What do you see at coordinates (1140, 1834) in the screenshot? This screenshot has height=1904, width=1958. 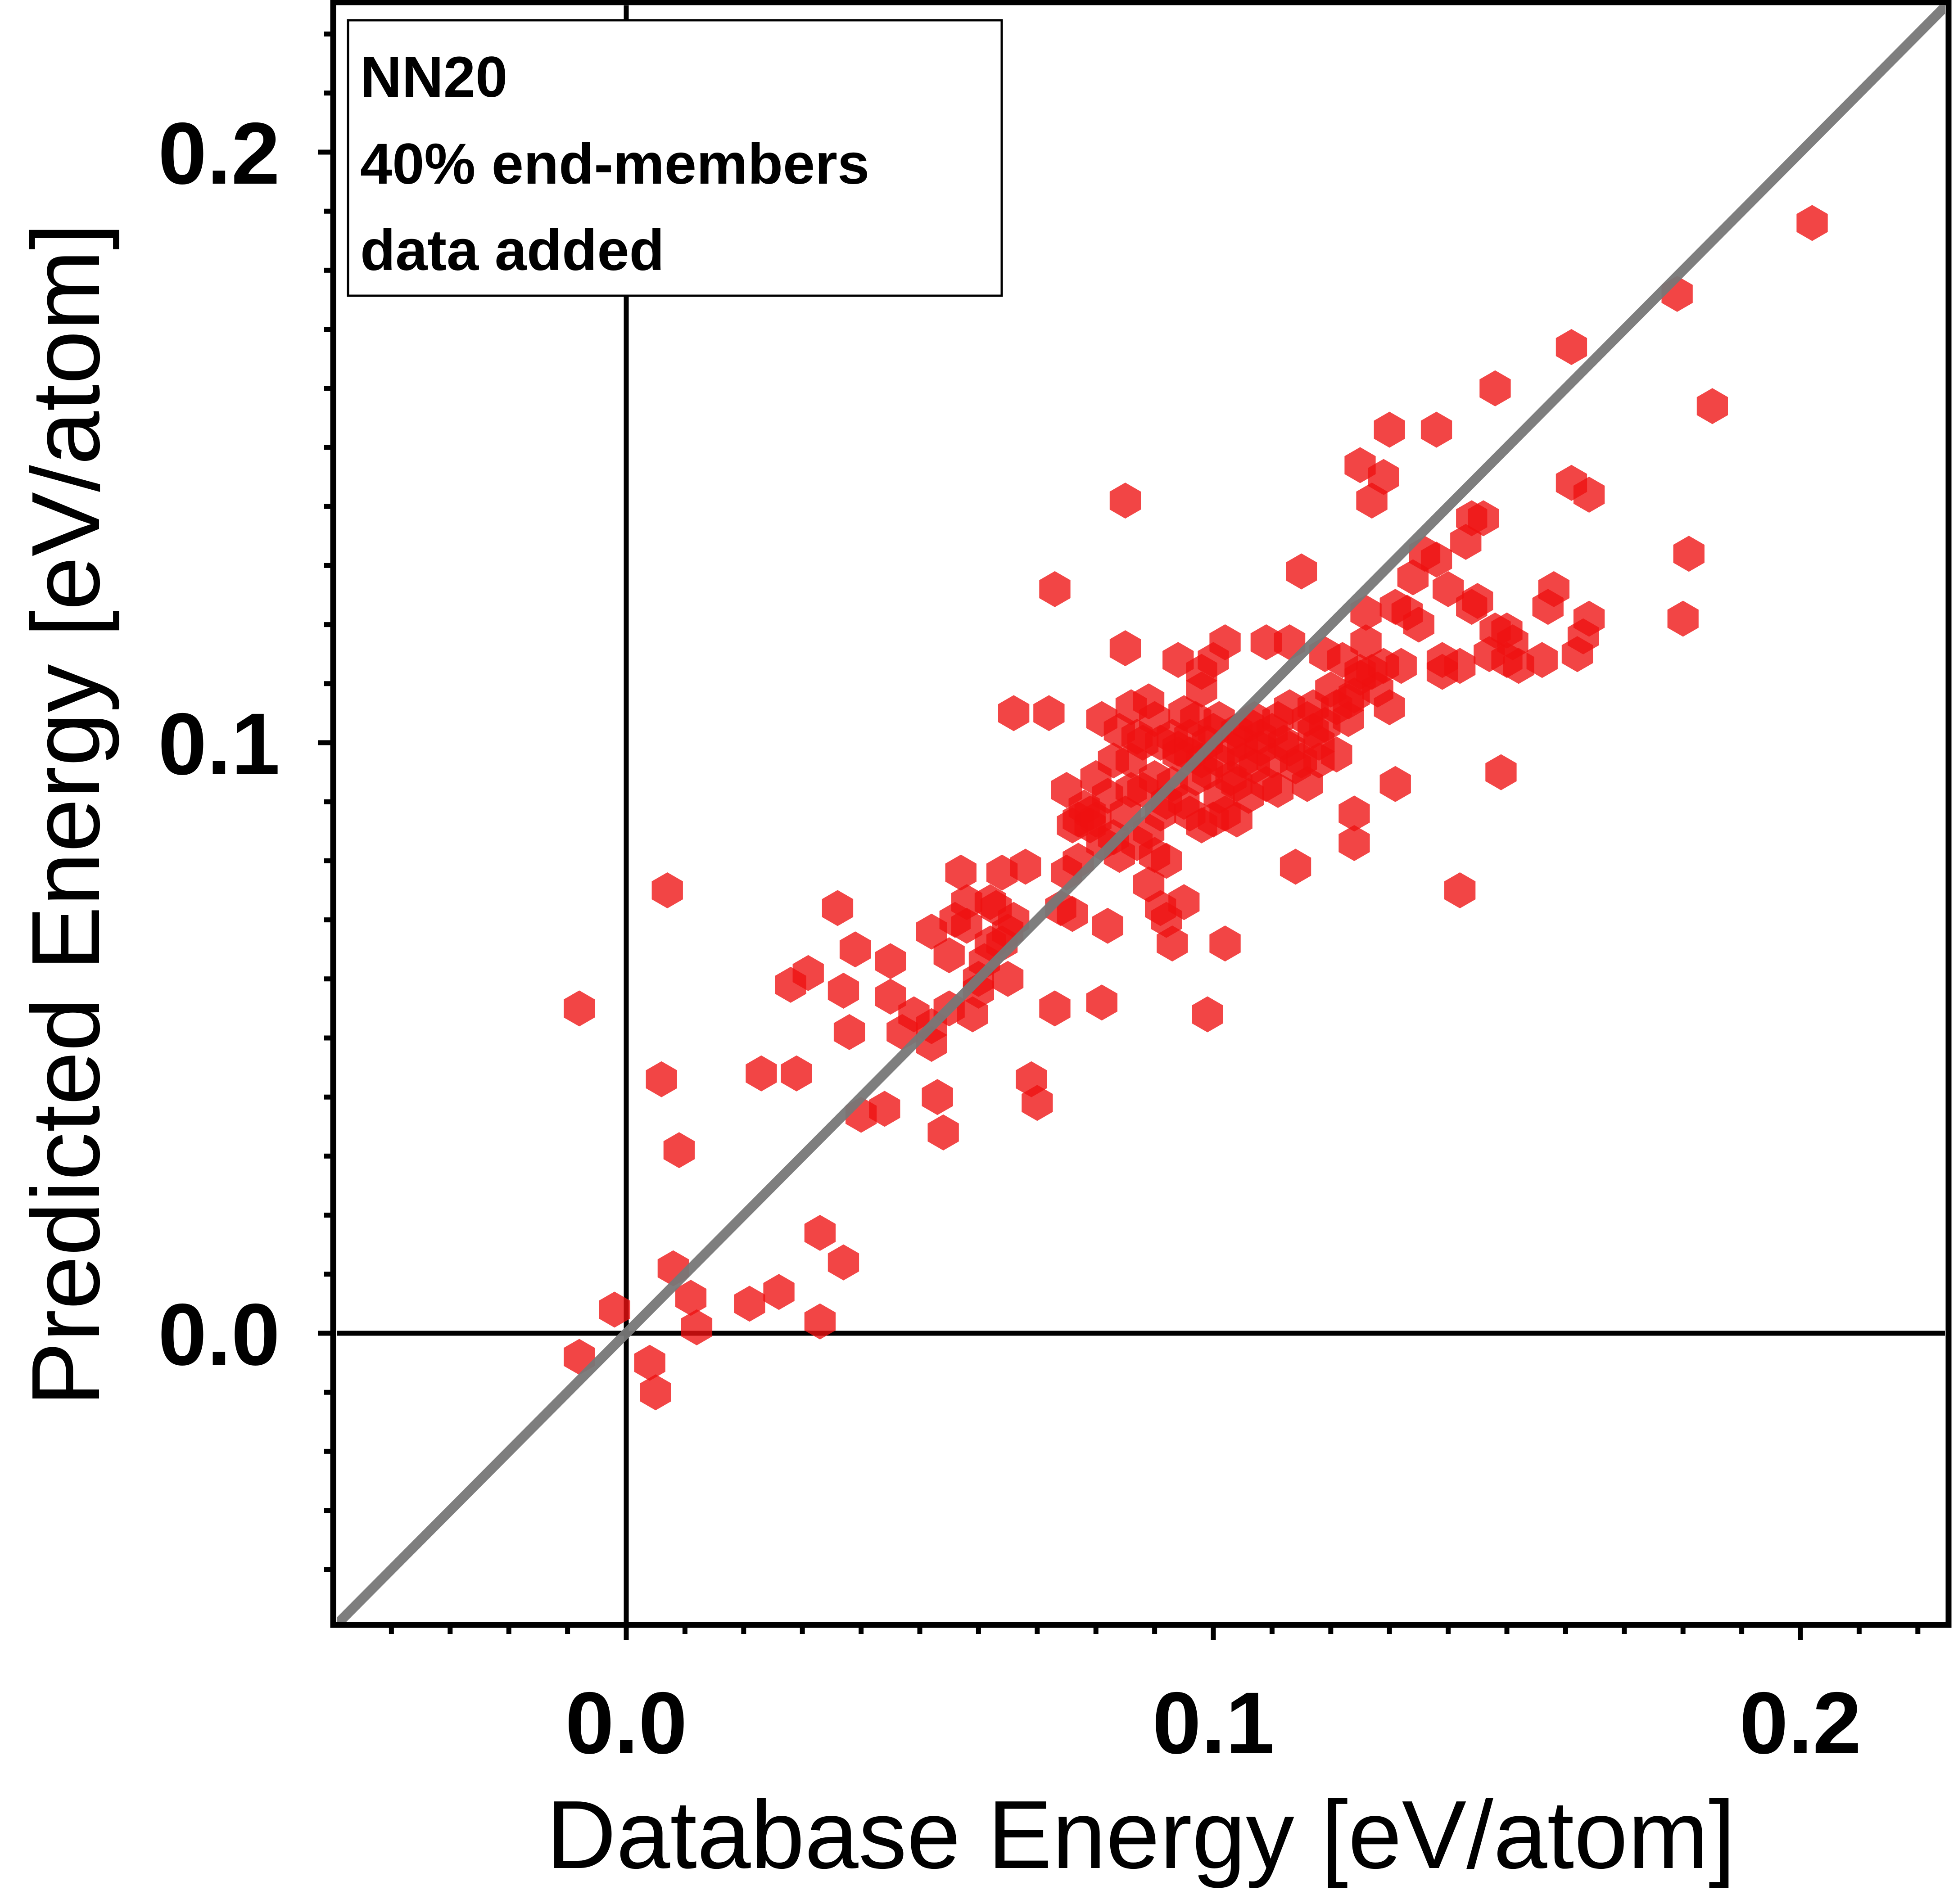 I see `x-axis-title: Database Energy [eV/atom]` at bounding box center [1140, 1834].